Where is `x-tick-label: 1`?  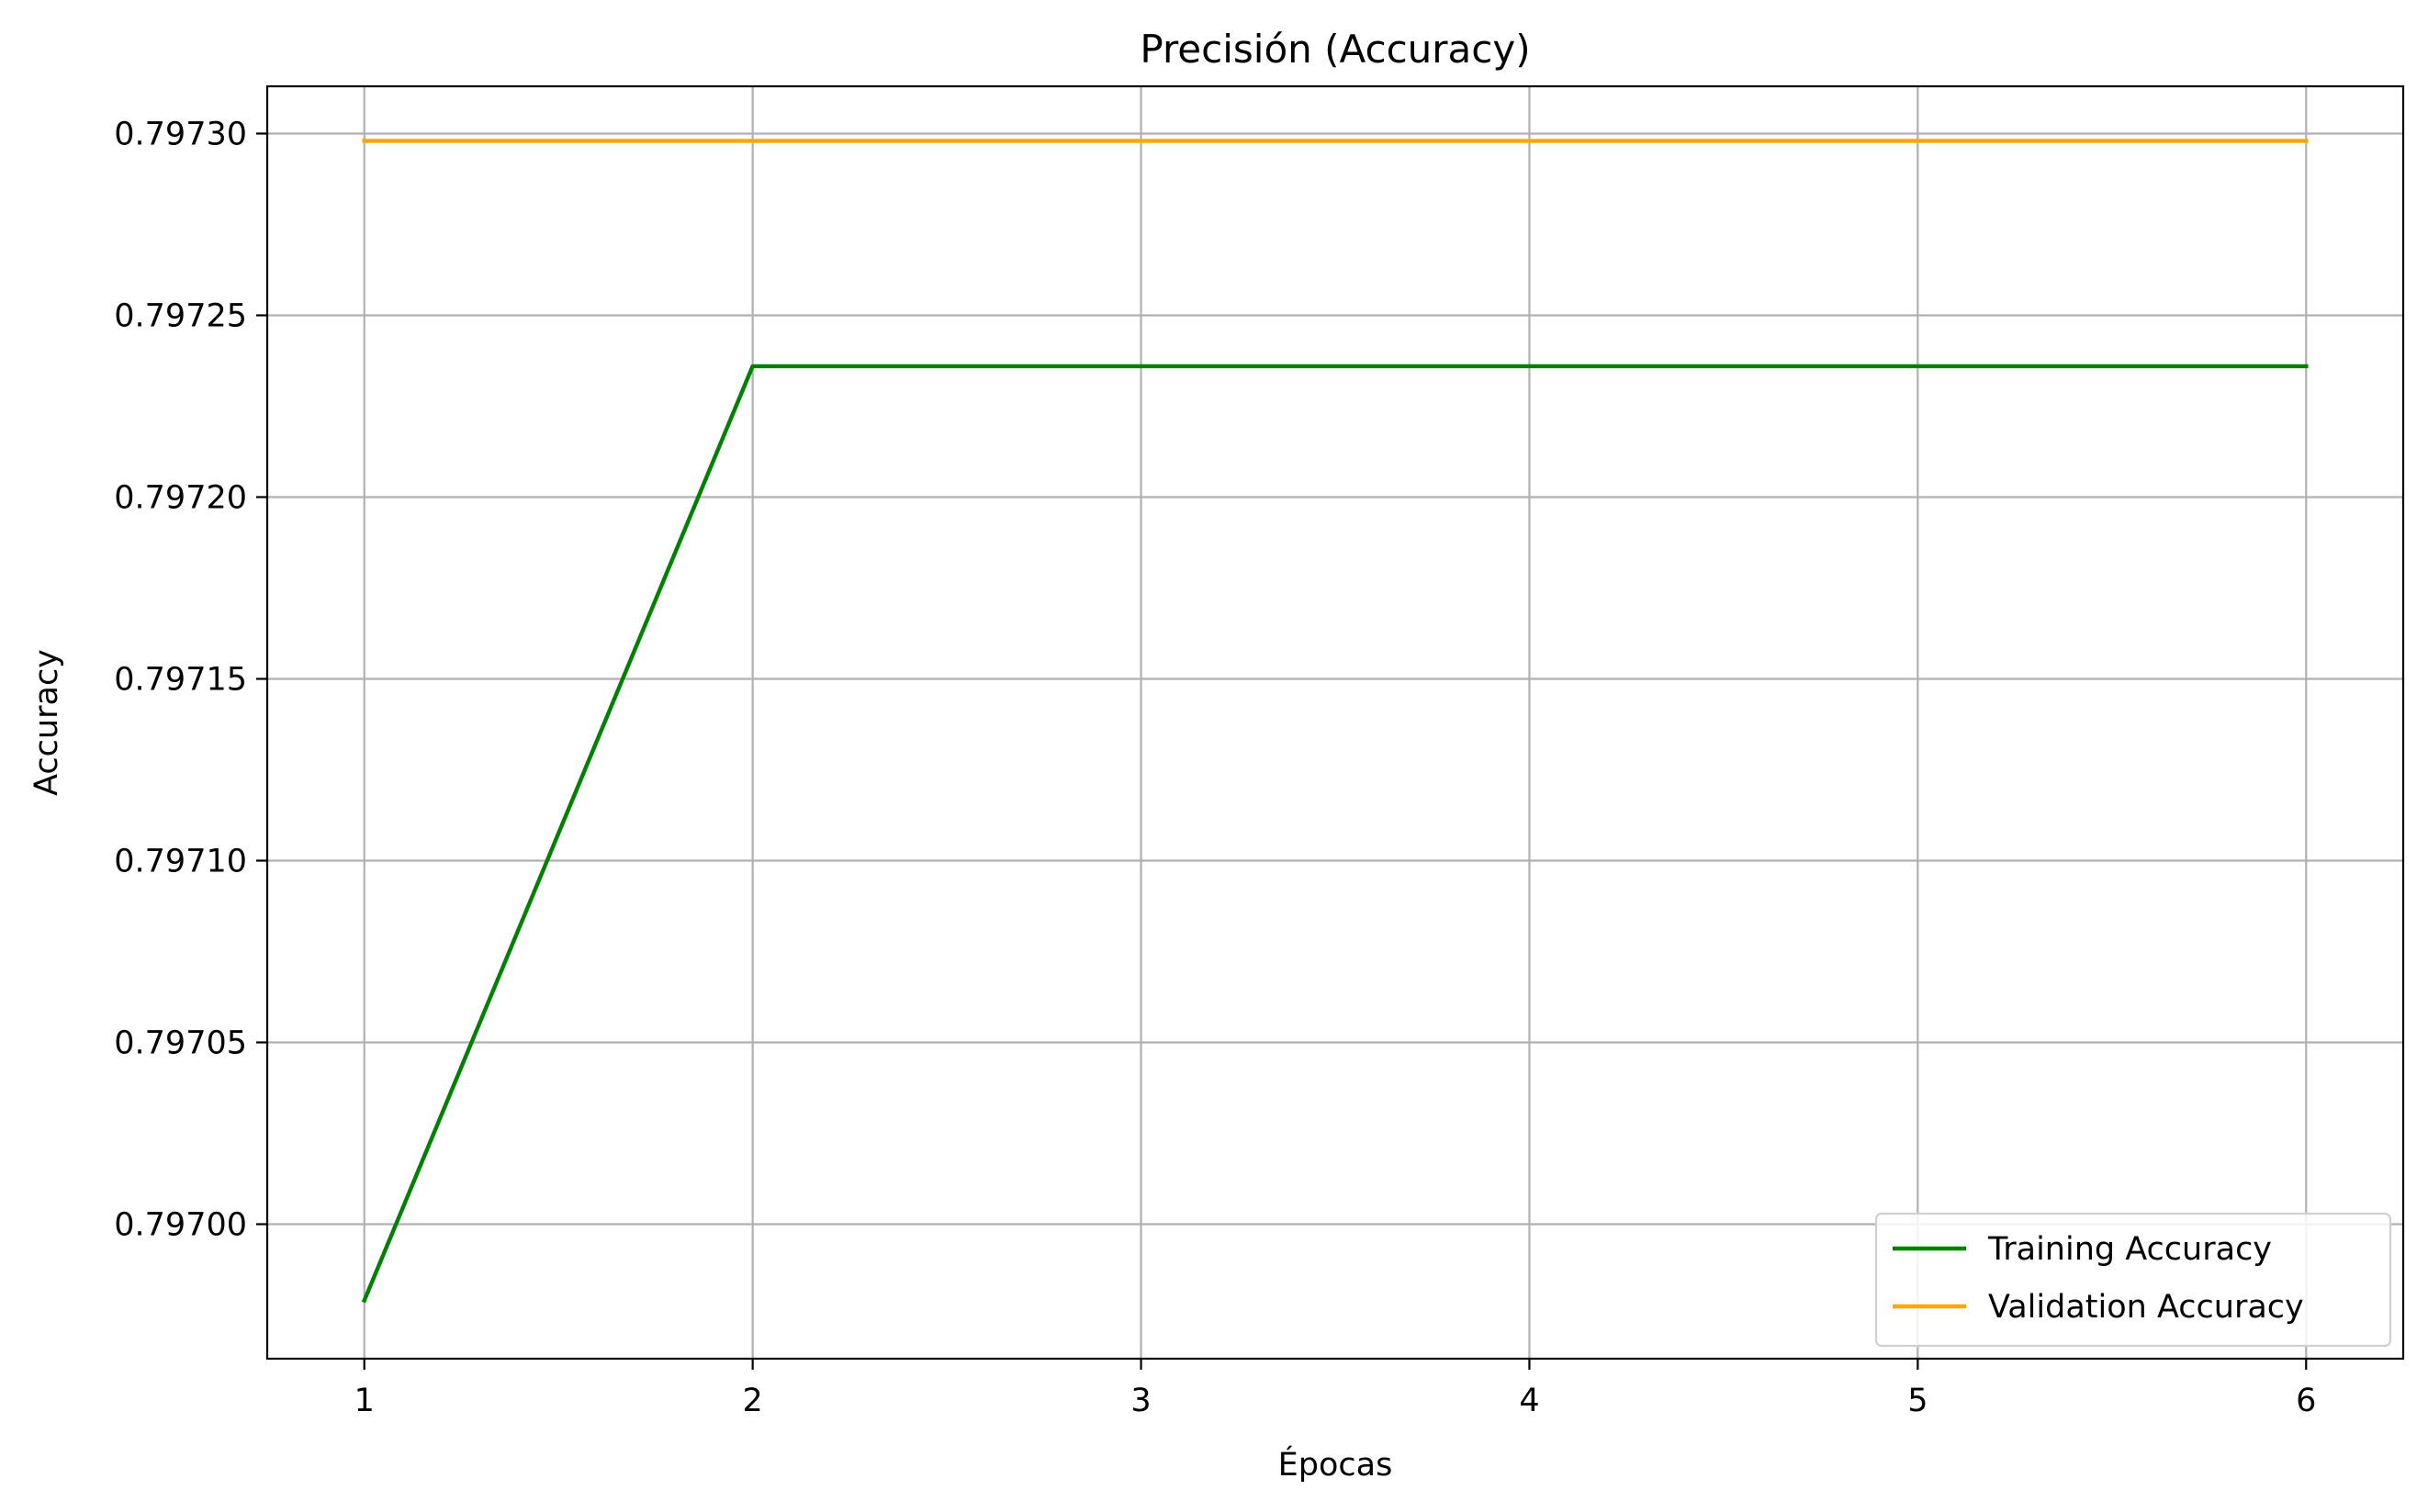
x-tick-label: 1 is located at coordinates (364, 1401).